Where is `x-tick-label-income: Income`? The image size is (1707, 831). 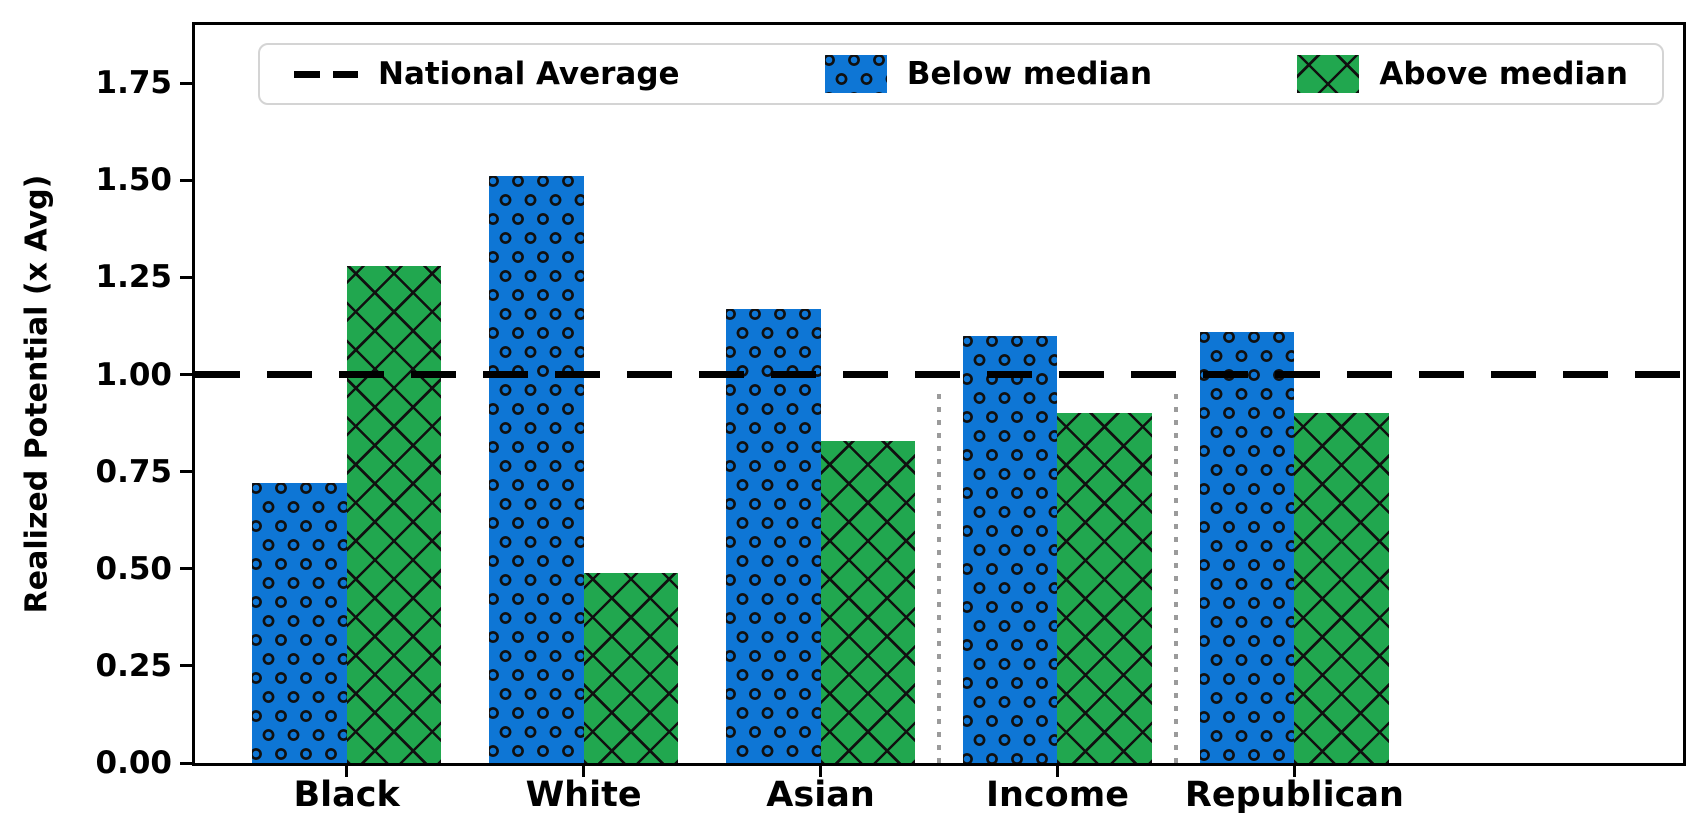
x-tick-label-income: Income is located at coordinates (1057, 795).